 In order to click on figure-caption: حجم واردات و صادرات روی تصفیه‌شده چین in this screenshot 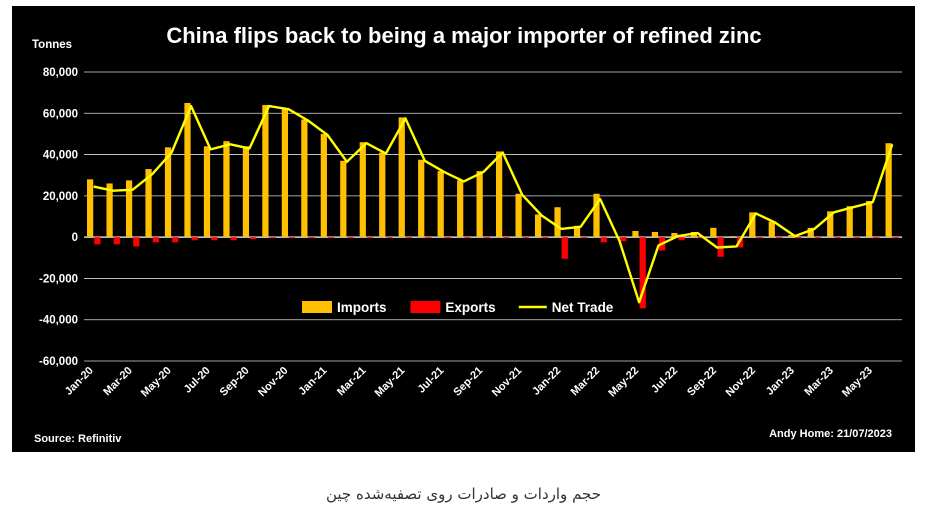, I will do `click(463, 494)`.